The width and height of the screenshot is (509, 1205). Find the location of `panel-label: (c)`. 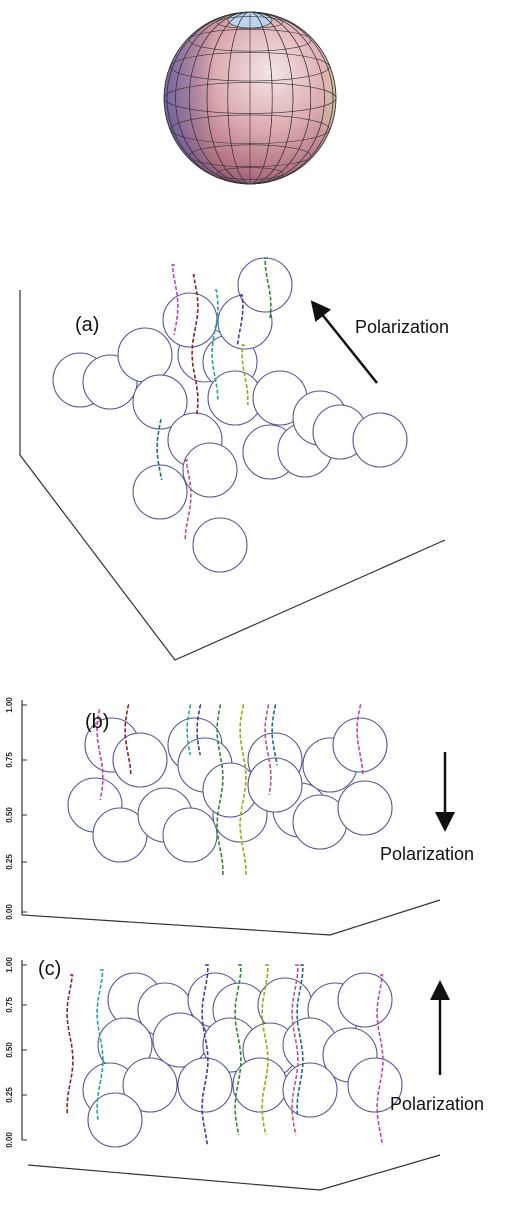

panel-label: (c) is located at coordinates (49, 969).